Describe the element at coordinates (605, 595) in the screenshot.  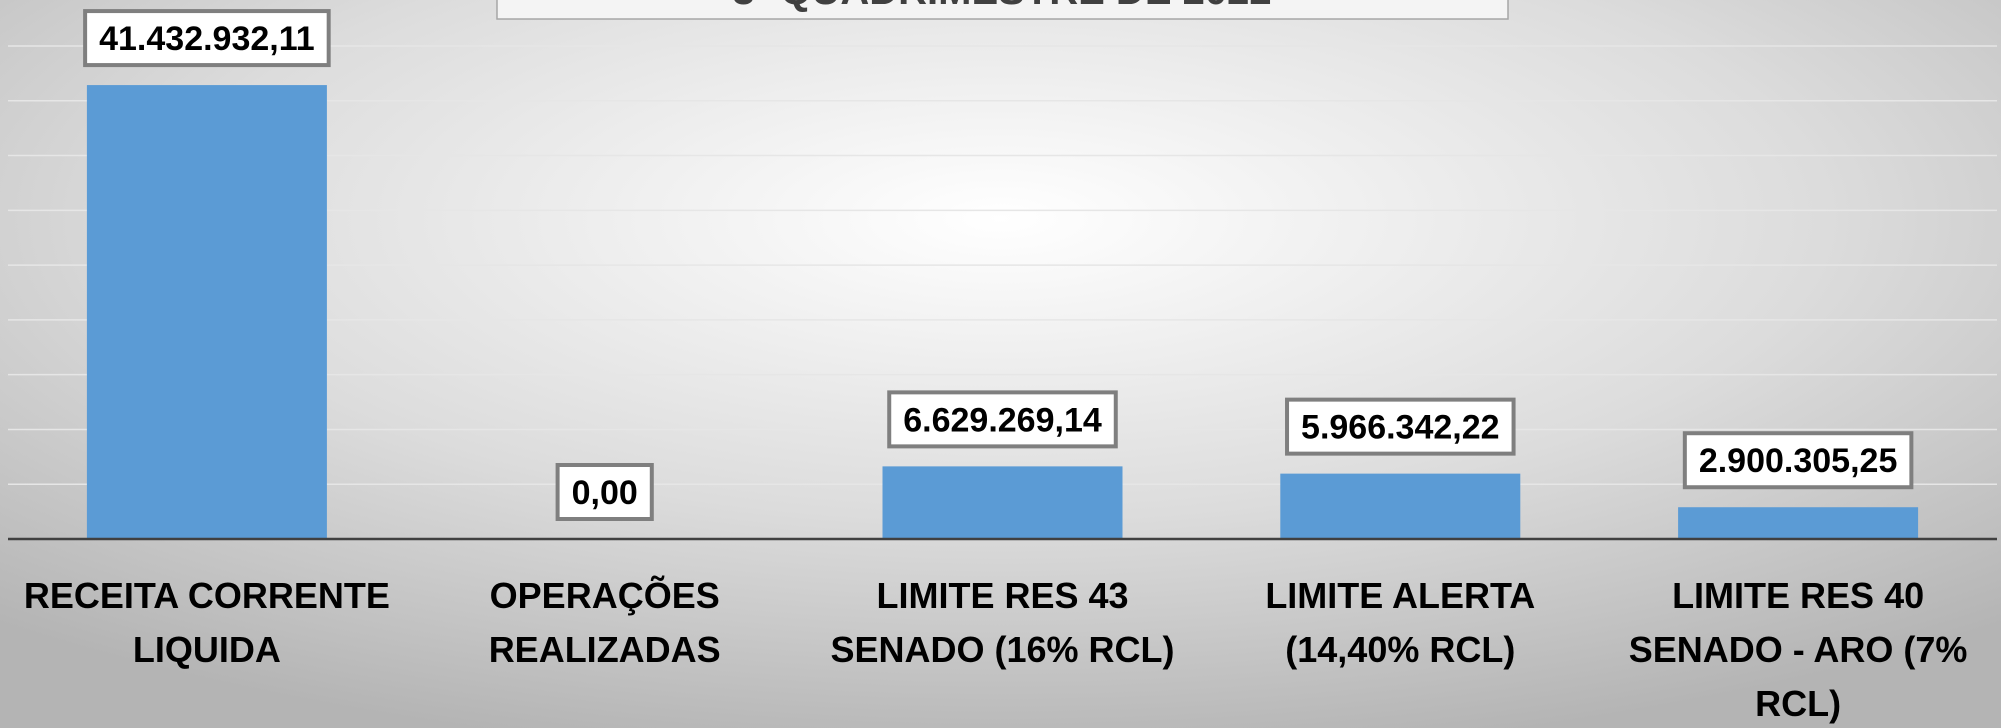
I see `x-tick-label-line: OPERAÇÕES` at that location.